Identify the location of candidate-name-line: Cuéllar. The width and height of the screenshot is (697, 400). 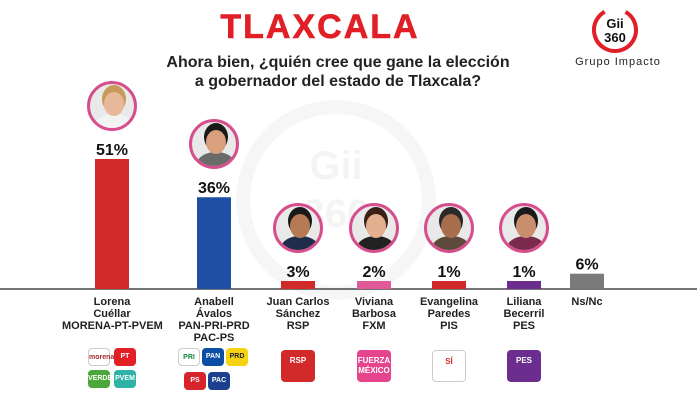
(112, 314).